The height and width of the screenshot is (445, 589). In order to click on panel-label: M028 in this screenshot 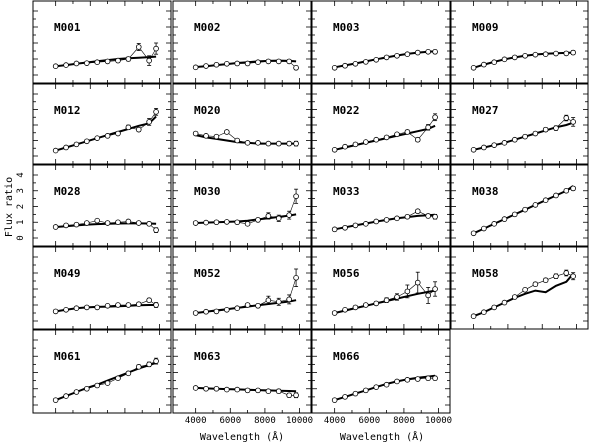, I will do `click(67, 191)`.